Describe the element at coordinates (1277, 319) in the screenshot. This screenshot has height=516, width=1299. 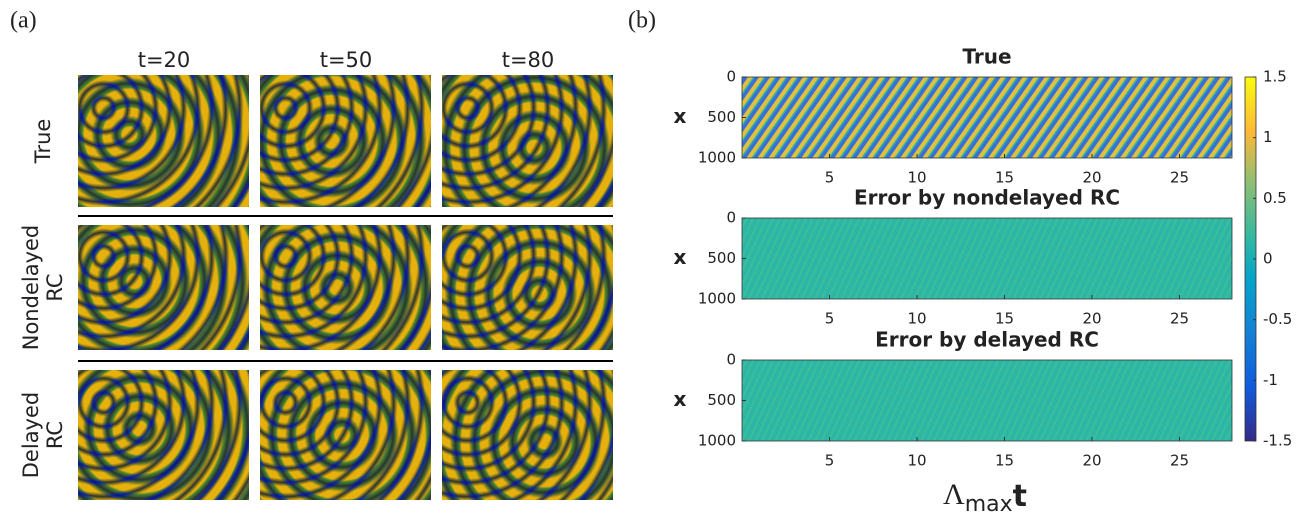
I see `colorbar-tick-label: -0.5` at that location.